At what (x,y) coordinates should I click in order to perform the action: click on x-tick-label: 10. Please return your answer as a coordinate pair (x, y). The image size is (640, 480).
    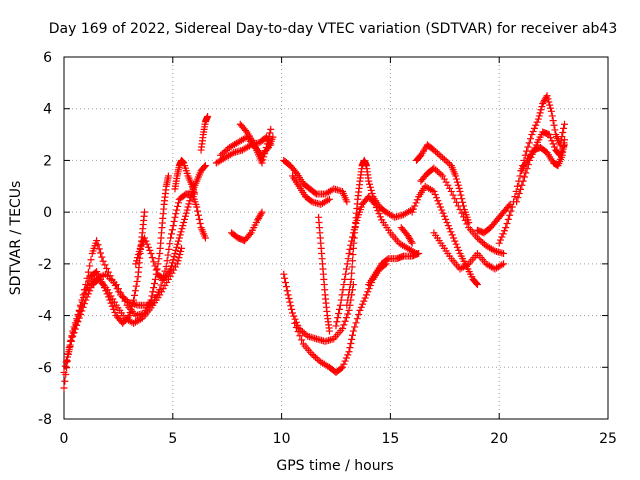
    Looking at the image, I should click on (282, 439).